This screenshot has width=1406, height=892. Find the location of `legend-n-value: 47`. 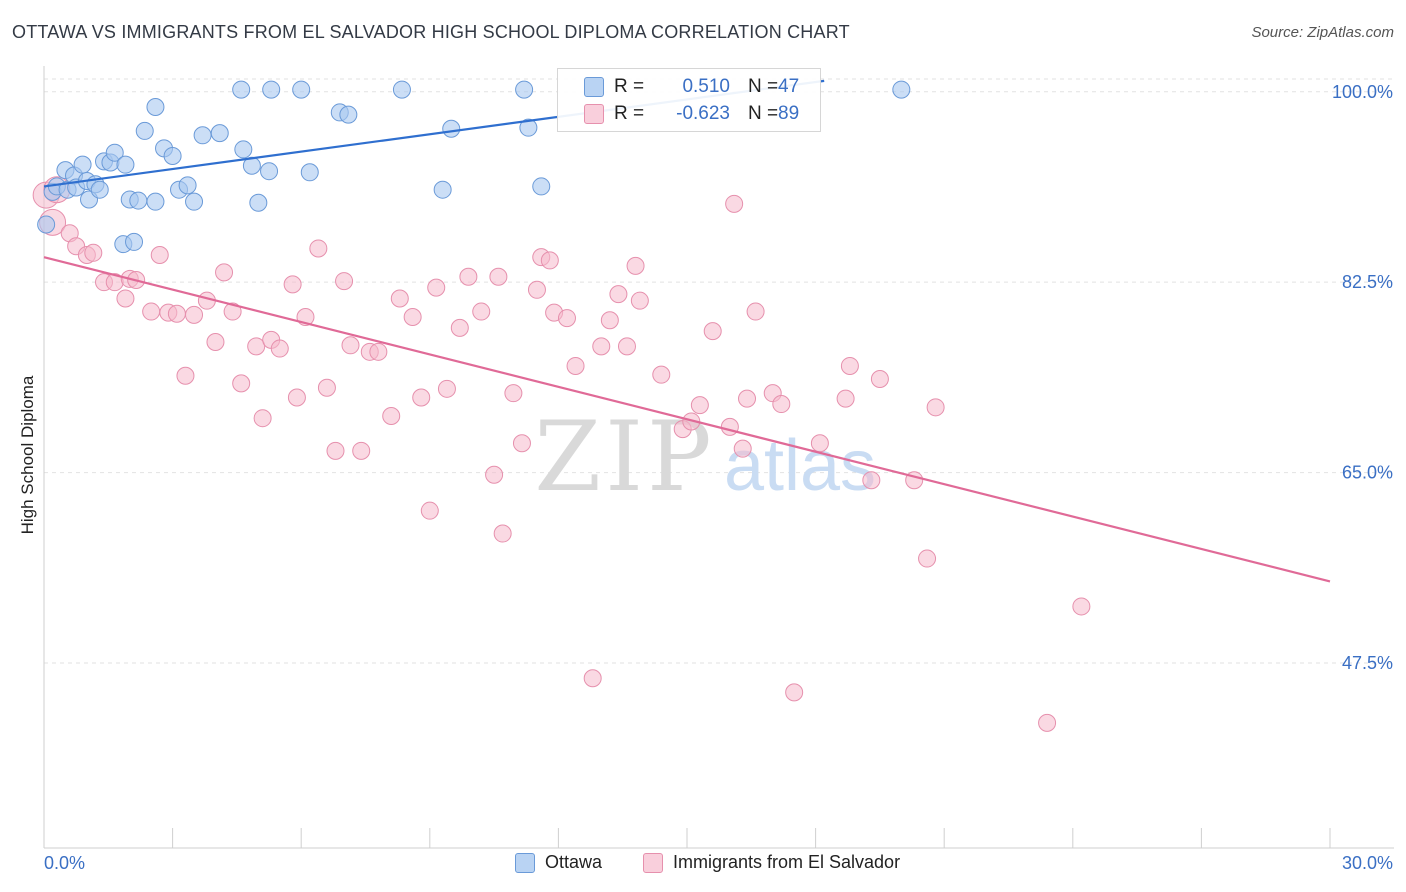

legend-n-value: 47 is located at coordinates (789, 86).